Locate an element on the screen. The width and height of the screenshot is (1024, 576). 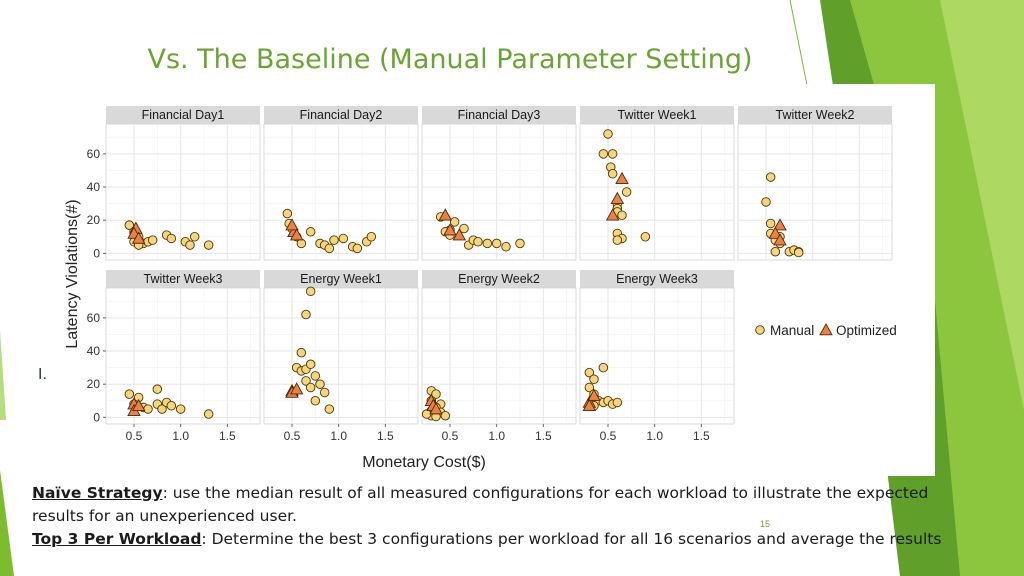
facet-label-energy-week3: Energy Week3 is located at coordinates (657, 279).